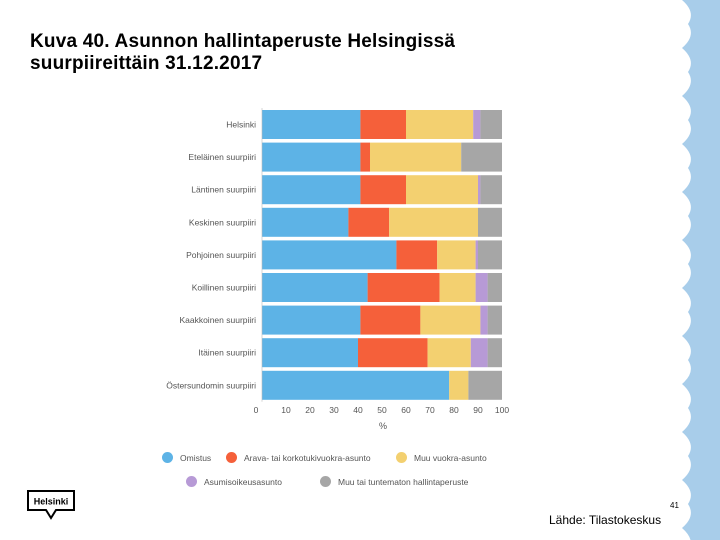  What do you see at coordinates (211, 385) in the screenshot?
I see `category-label-8: Östersundomin suurpiiri` at bounding box center [211, 385].